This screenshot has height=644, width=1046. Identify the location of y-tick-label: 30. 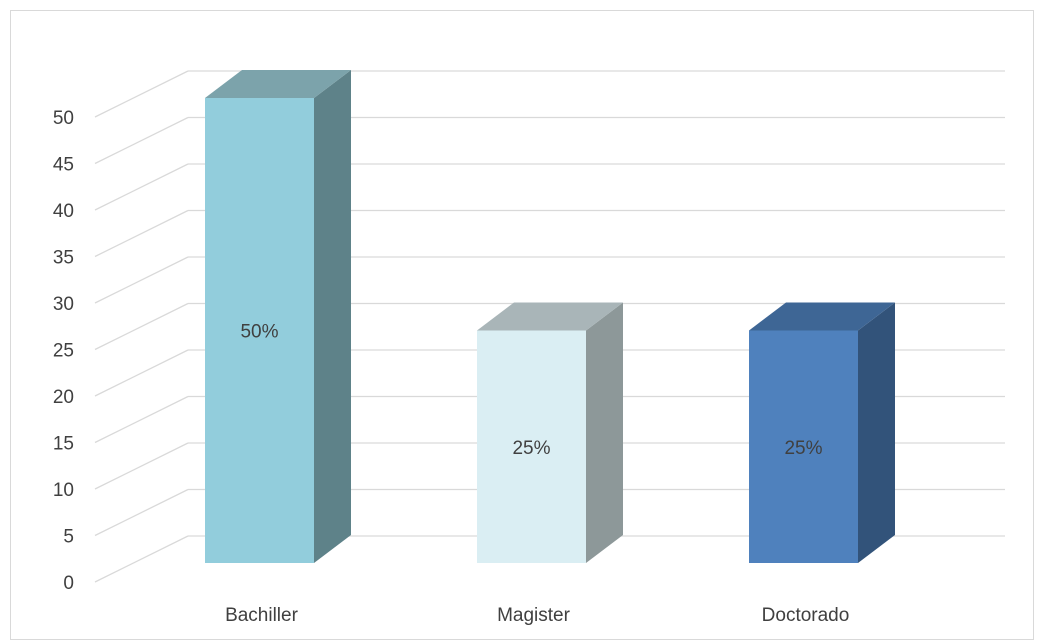
(63, 304).